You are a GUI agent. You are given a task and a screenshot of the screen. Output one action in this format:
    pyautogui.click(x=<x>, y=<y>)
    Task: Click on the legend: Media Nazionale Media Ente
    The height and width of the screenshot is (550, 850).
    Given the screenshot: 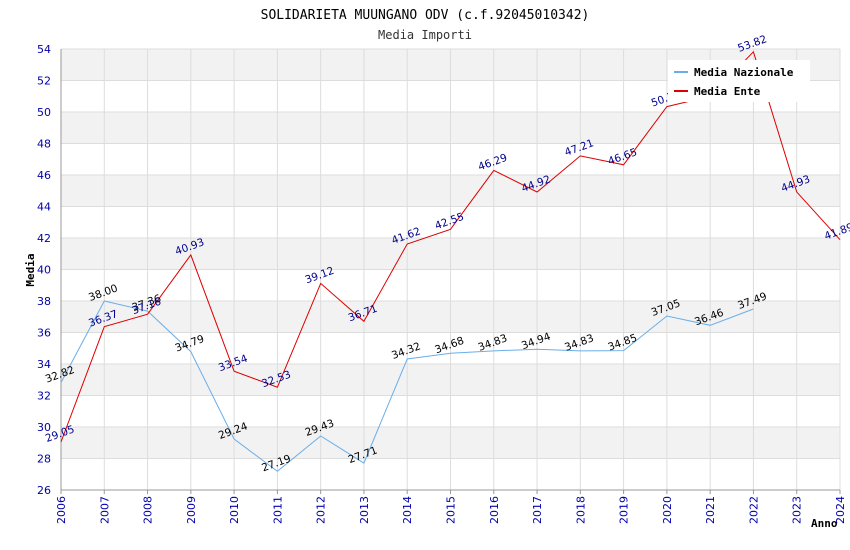 What is the action you would take?
    pyautogui.click(x=739, y=81)
    